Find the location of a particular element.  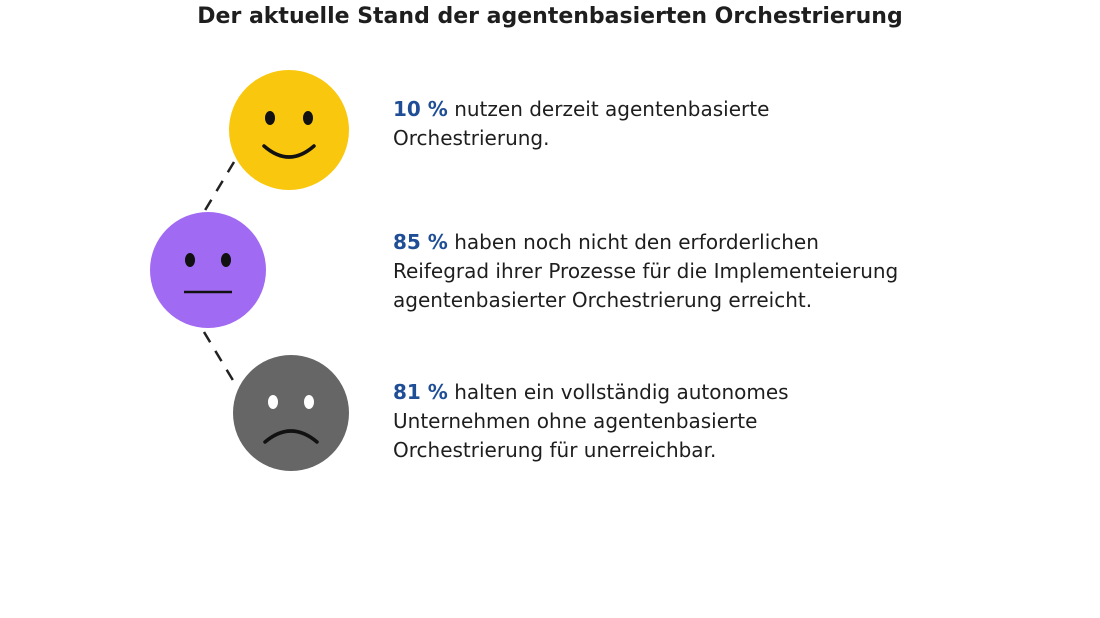

statement-line: Orchestrierung. is located at coordinates (581, 138).